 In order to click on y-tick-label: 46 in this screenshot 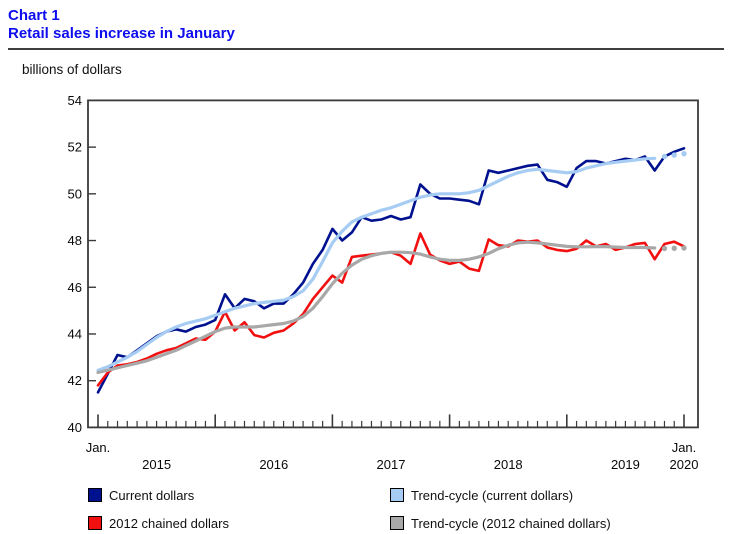, I will do `click(75, 287)`.